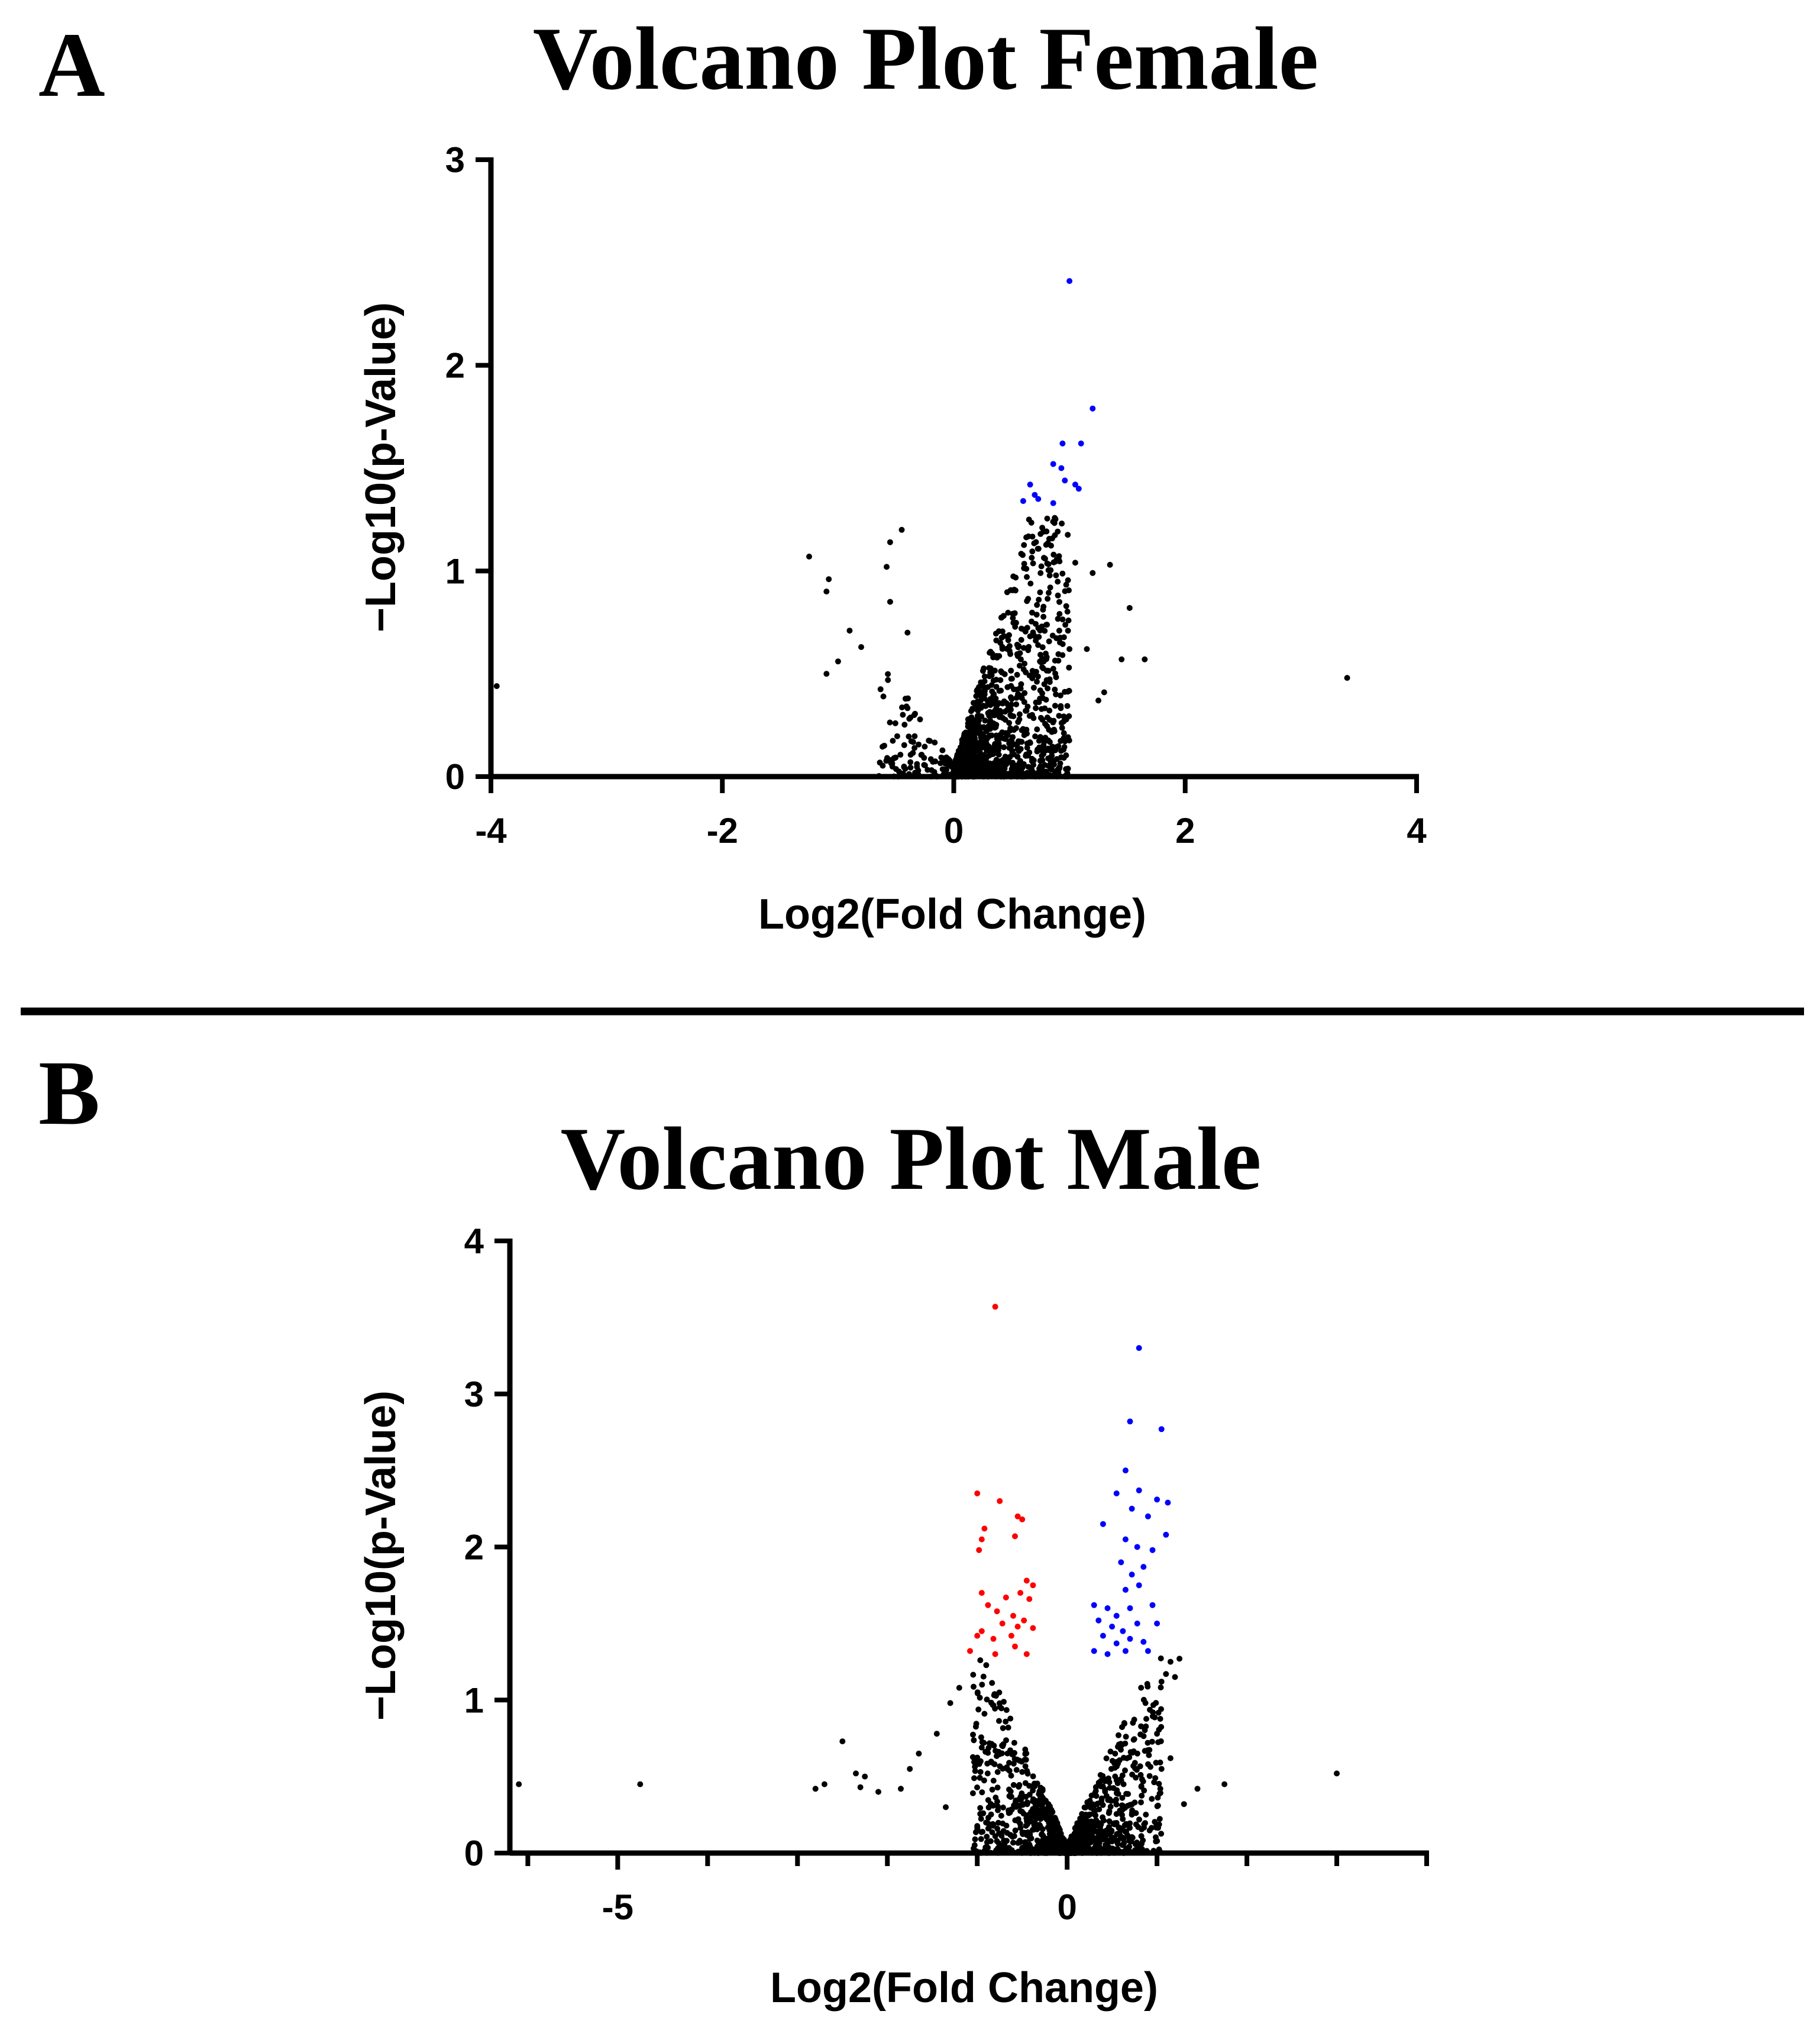  Describe the element at coordinates (455, 777) in the screenshot. I see `y-tick-label: 0` at that location.